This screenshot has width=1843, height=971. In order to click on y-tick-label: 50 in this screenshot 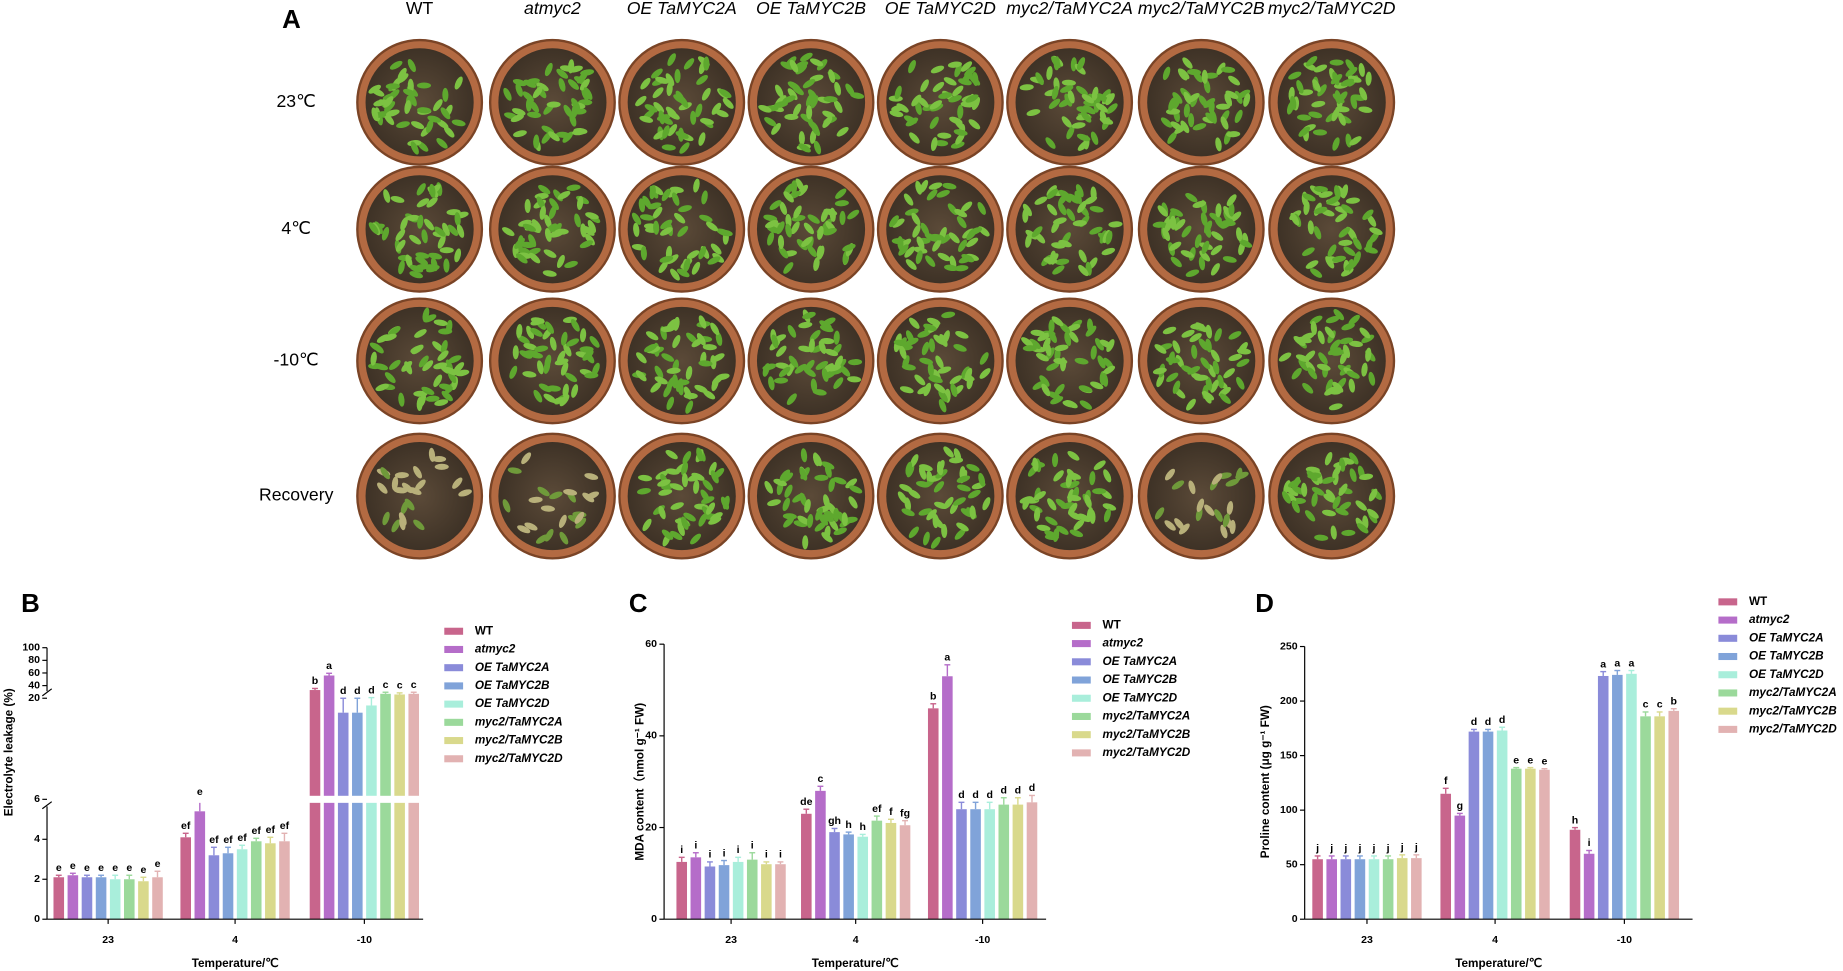, I will do `click(1292, 864)`.